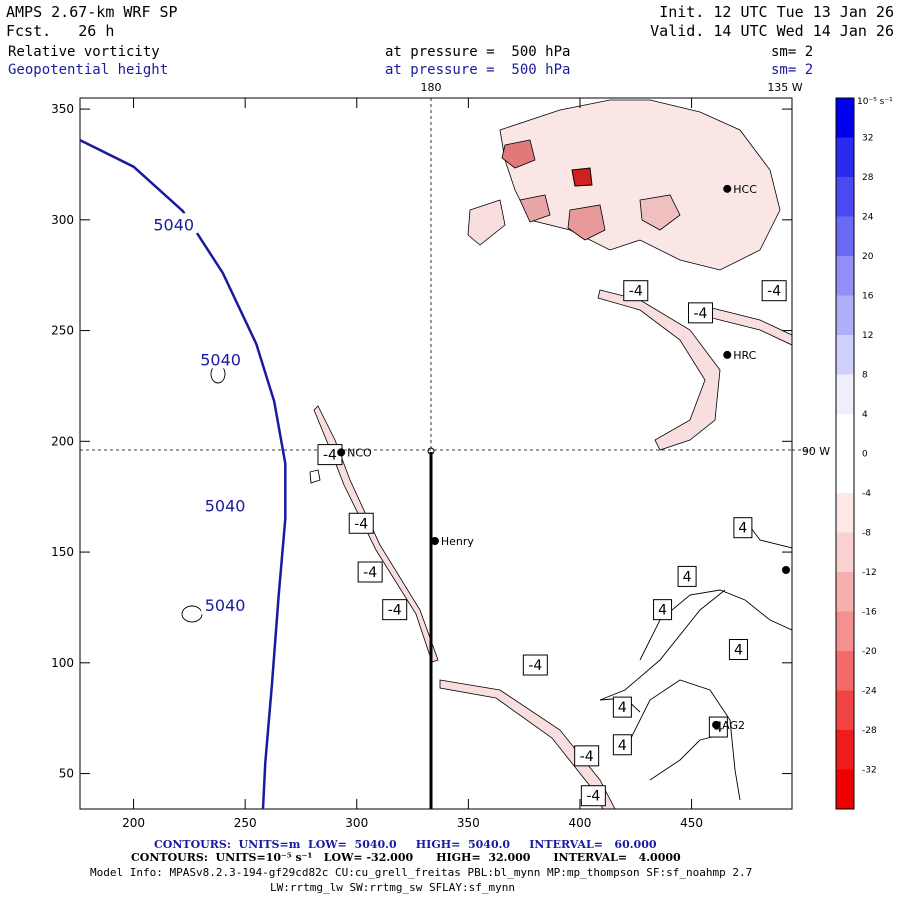 The height and width of the screenshot is (900, 900). What do you see at coordinates (62, 109) in the screenshot?
I see `y-tick-label: 350` at bounding box center [62, 109].